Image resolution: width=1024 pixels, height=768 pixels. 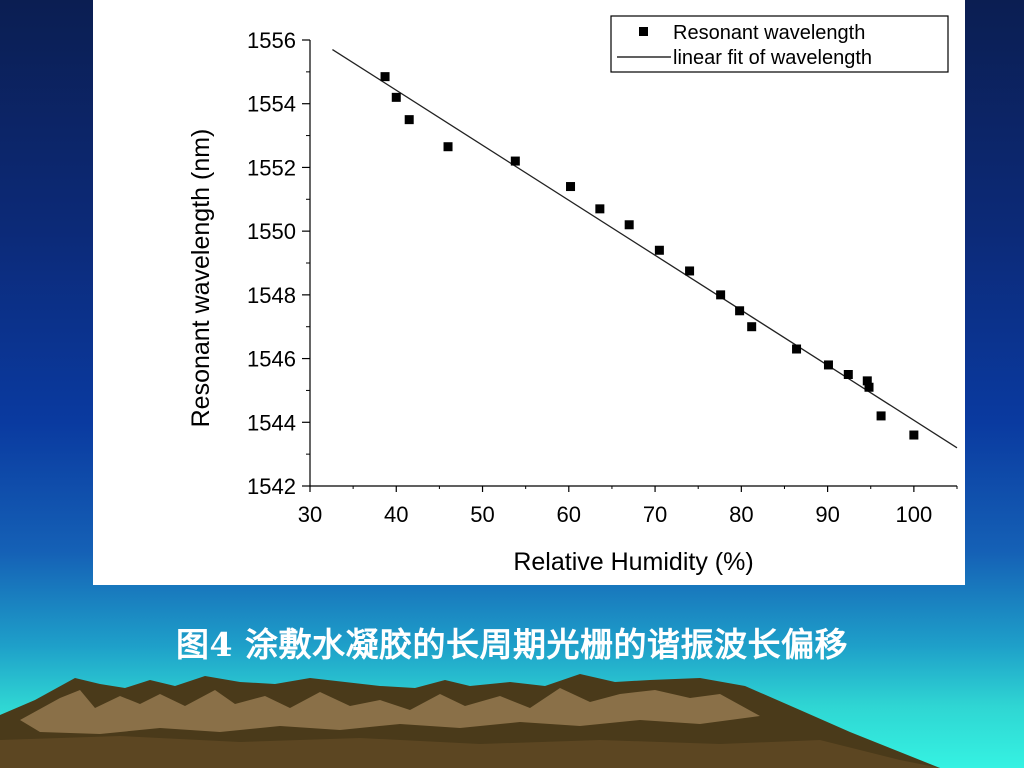 I want to click on y-tick-label: 1550, so click(x=271, y=231).